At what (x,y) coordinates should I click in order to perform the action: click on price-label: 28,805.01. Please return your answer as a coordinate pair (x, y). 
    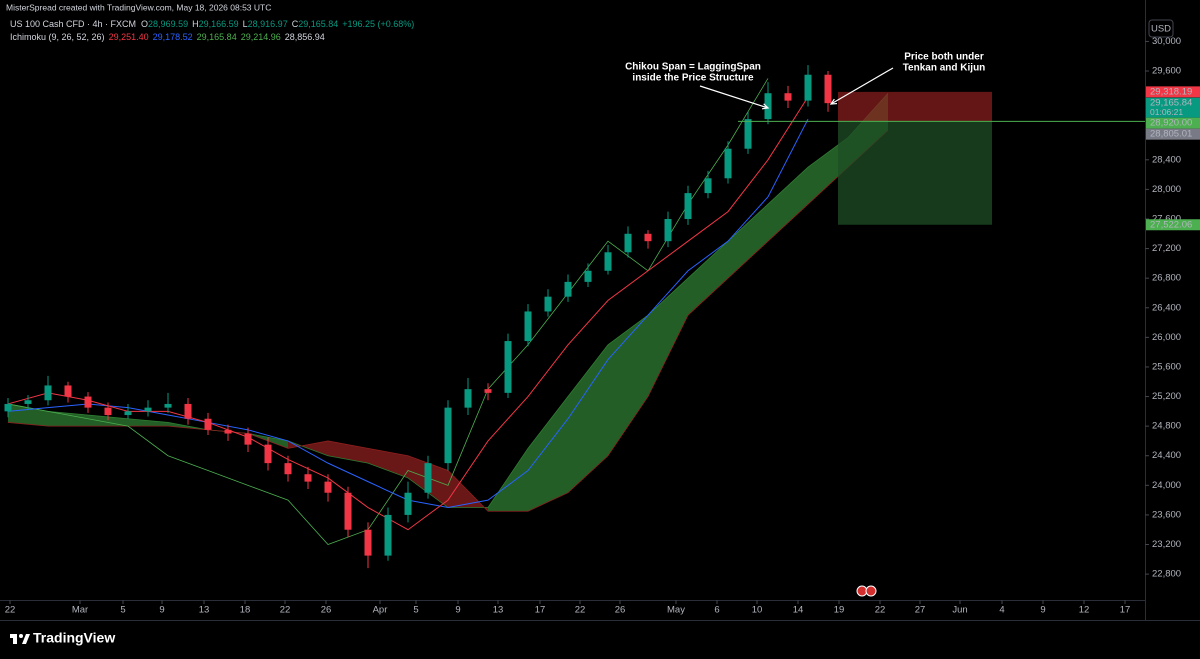
    Looking at the image, I should click on (1171, 134).